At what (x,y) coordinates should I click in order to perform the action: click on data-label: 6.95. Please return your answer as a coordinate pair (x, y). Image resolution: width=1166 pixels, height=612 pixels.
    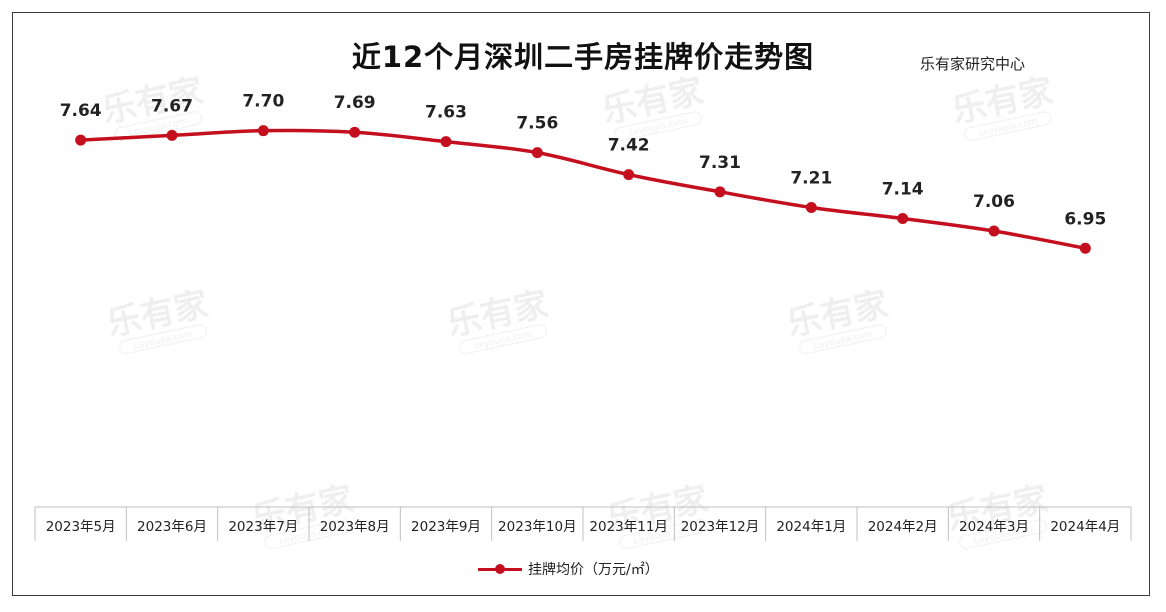
    Looking at the image, I should click on (1085, 219).